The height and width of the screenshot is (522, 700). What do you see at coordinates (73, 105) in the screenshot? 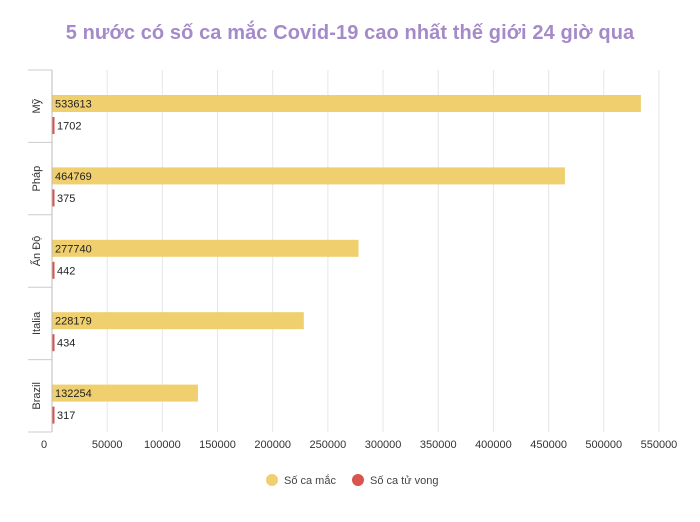
I see `data-label: 533613` at bounding box center [73, 105].